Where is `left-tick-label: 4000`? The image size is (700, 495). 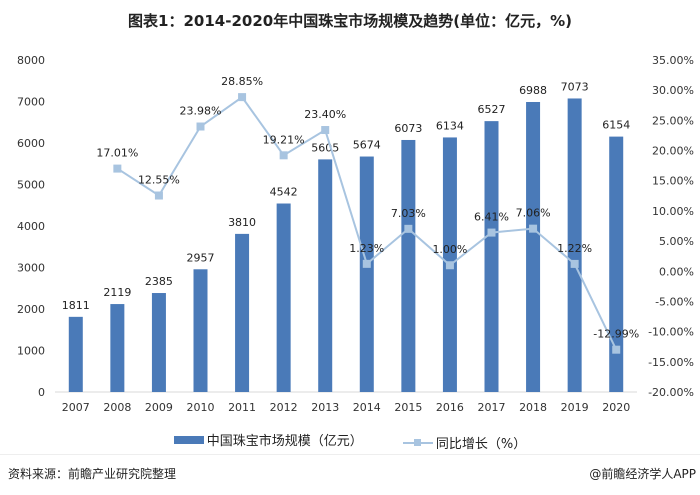 left-tick-label: 4000 is located at coordinates (31, 226).